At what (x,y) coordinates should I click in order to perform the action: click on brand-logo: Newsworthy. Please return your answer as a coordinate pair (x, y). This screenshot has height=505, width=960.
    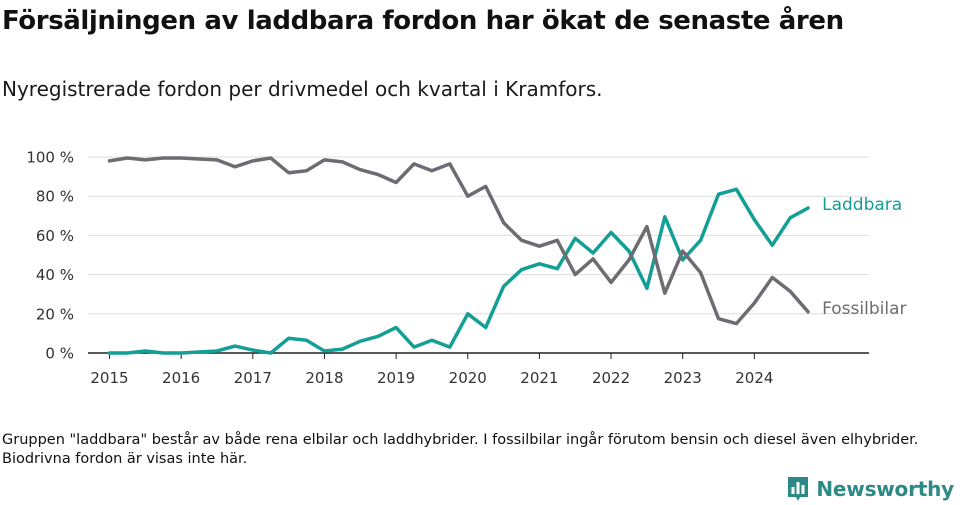
    Looking at the image, I should click on (870, 489).